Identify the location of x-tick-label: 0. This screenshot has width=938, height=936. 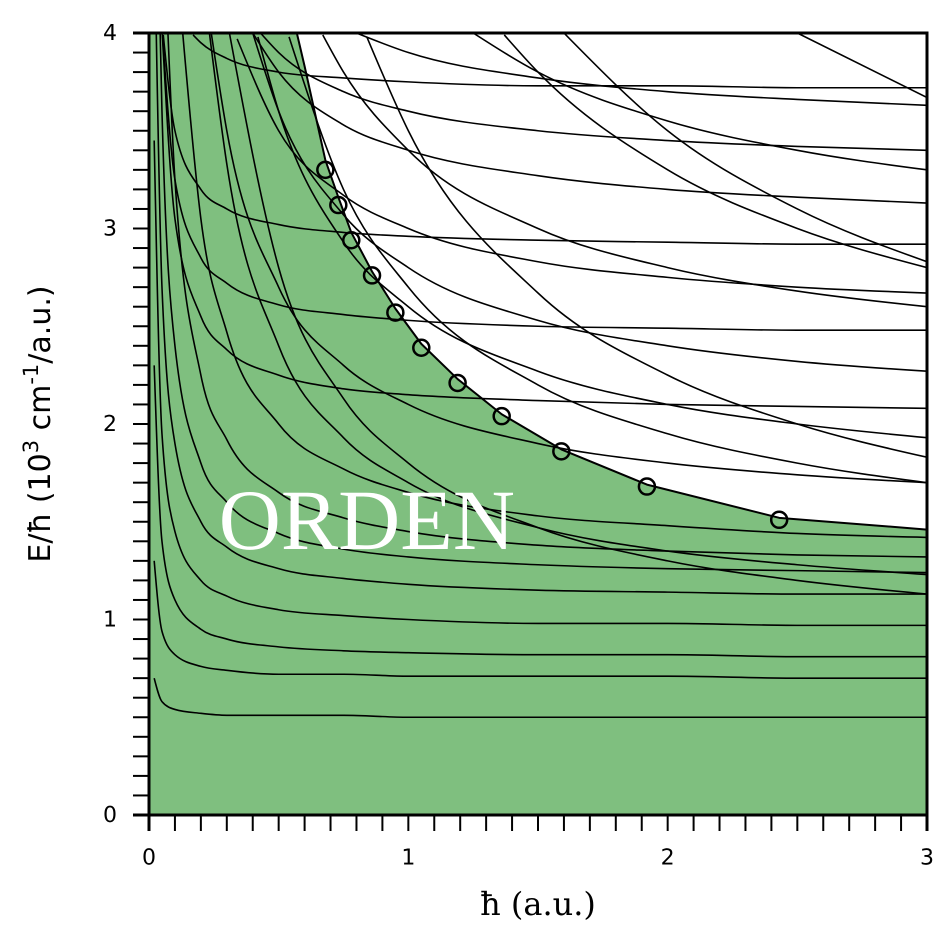
(149, 858).